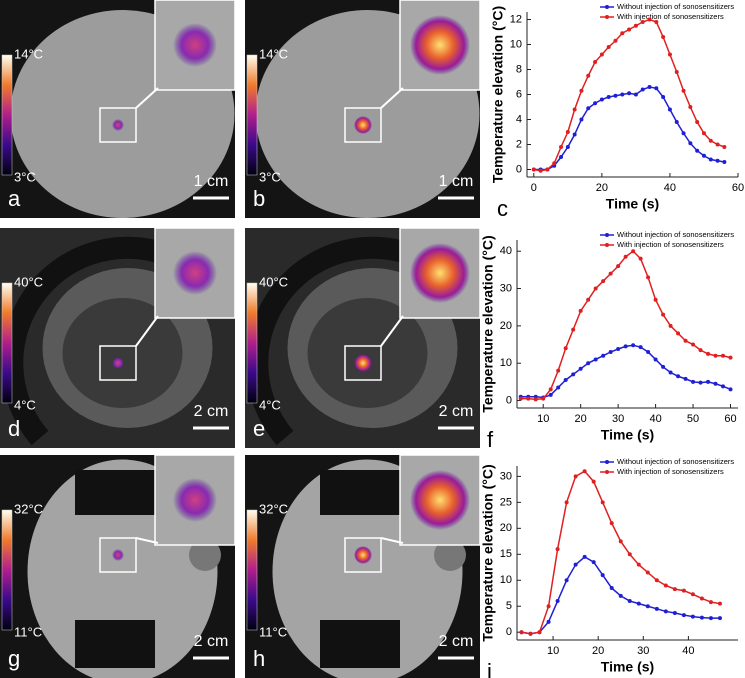 Image resolution: width=745 pixels, height=678 pixels. I want to click on panel-label: i, so click(489, 668).